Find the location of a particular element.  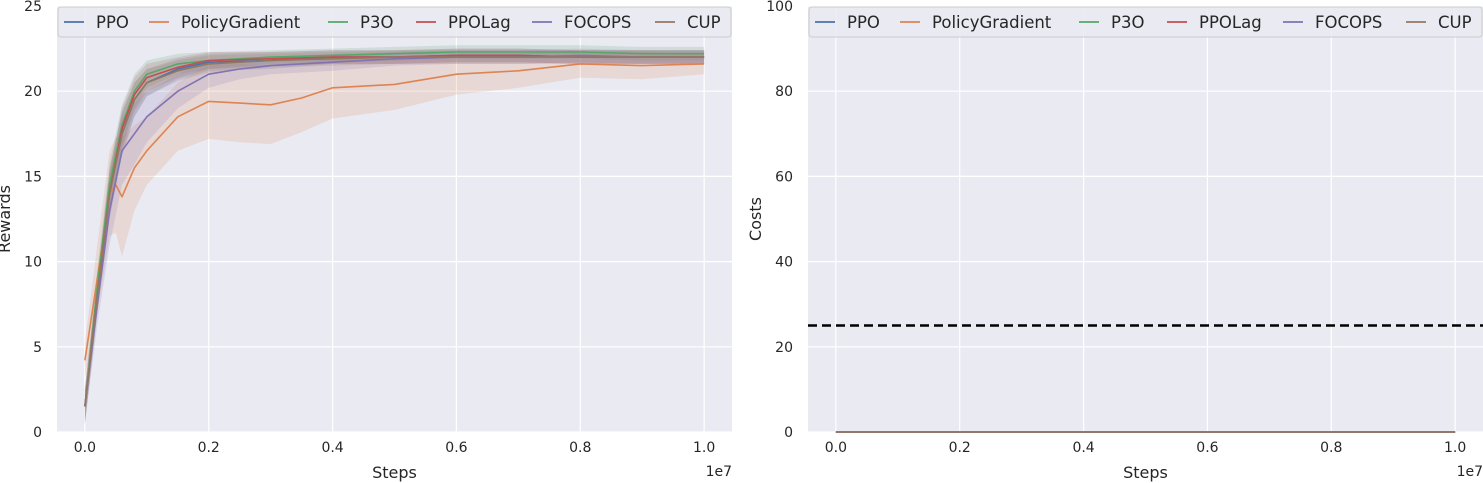

y-tick-label: 10 is located at coordinates (33, 263).